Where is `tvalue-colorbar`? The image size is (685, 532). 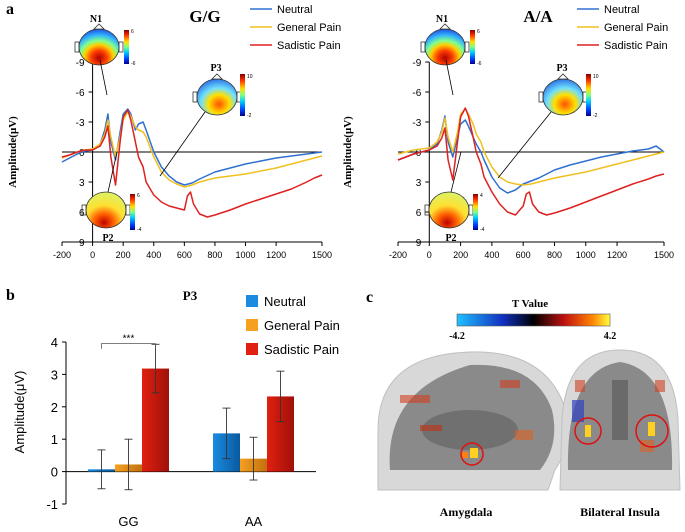 tvalue-colorbar is located at coordinates (533, 320).